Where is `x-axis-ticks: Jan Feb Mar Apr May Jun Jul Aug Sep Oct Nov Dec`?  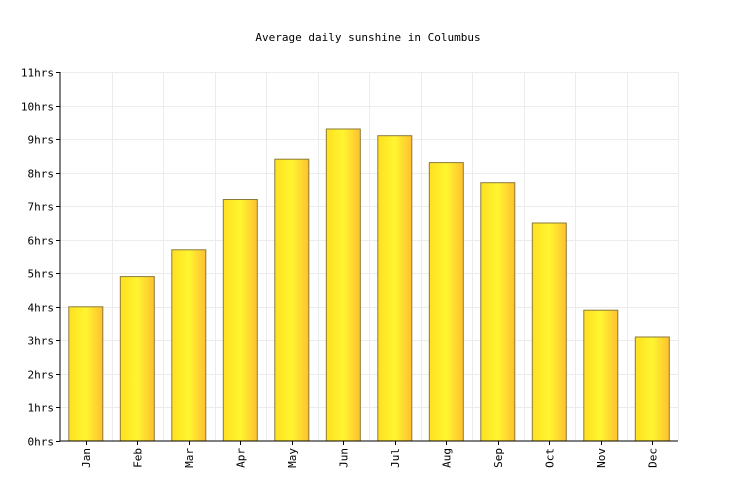 x-axis-ticks: Jan Feb Mar Apr May Jun Jul Aug Sep Oct Nov Dec is located at coordinates (369, 454).